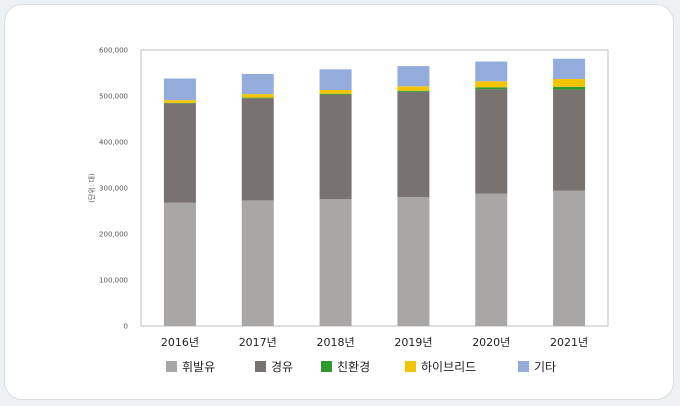 This screenshot has height=406, width=680. I want to click on y-tick-label: 600,000, so click(113, 51).